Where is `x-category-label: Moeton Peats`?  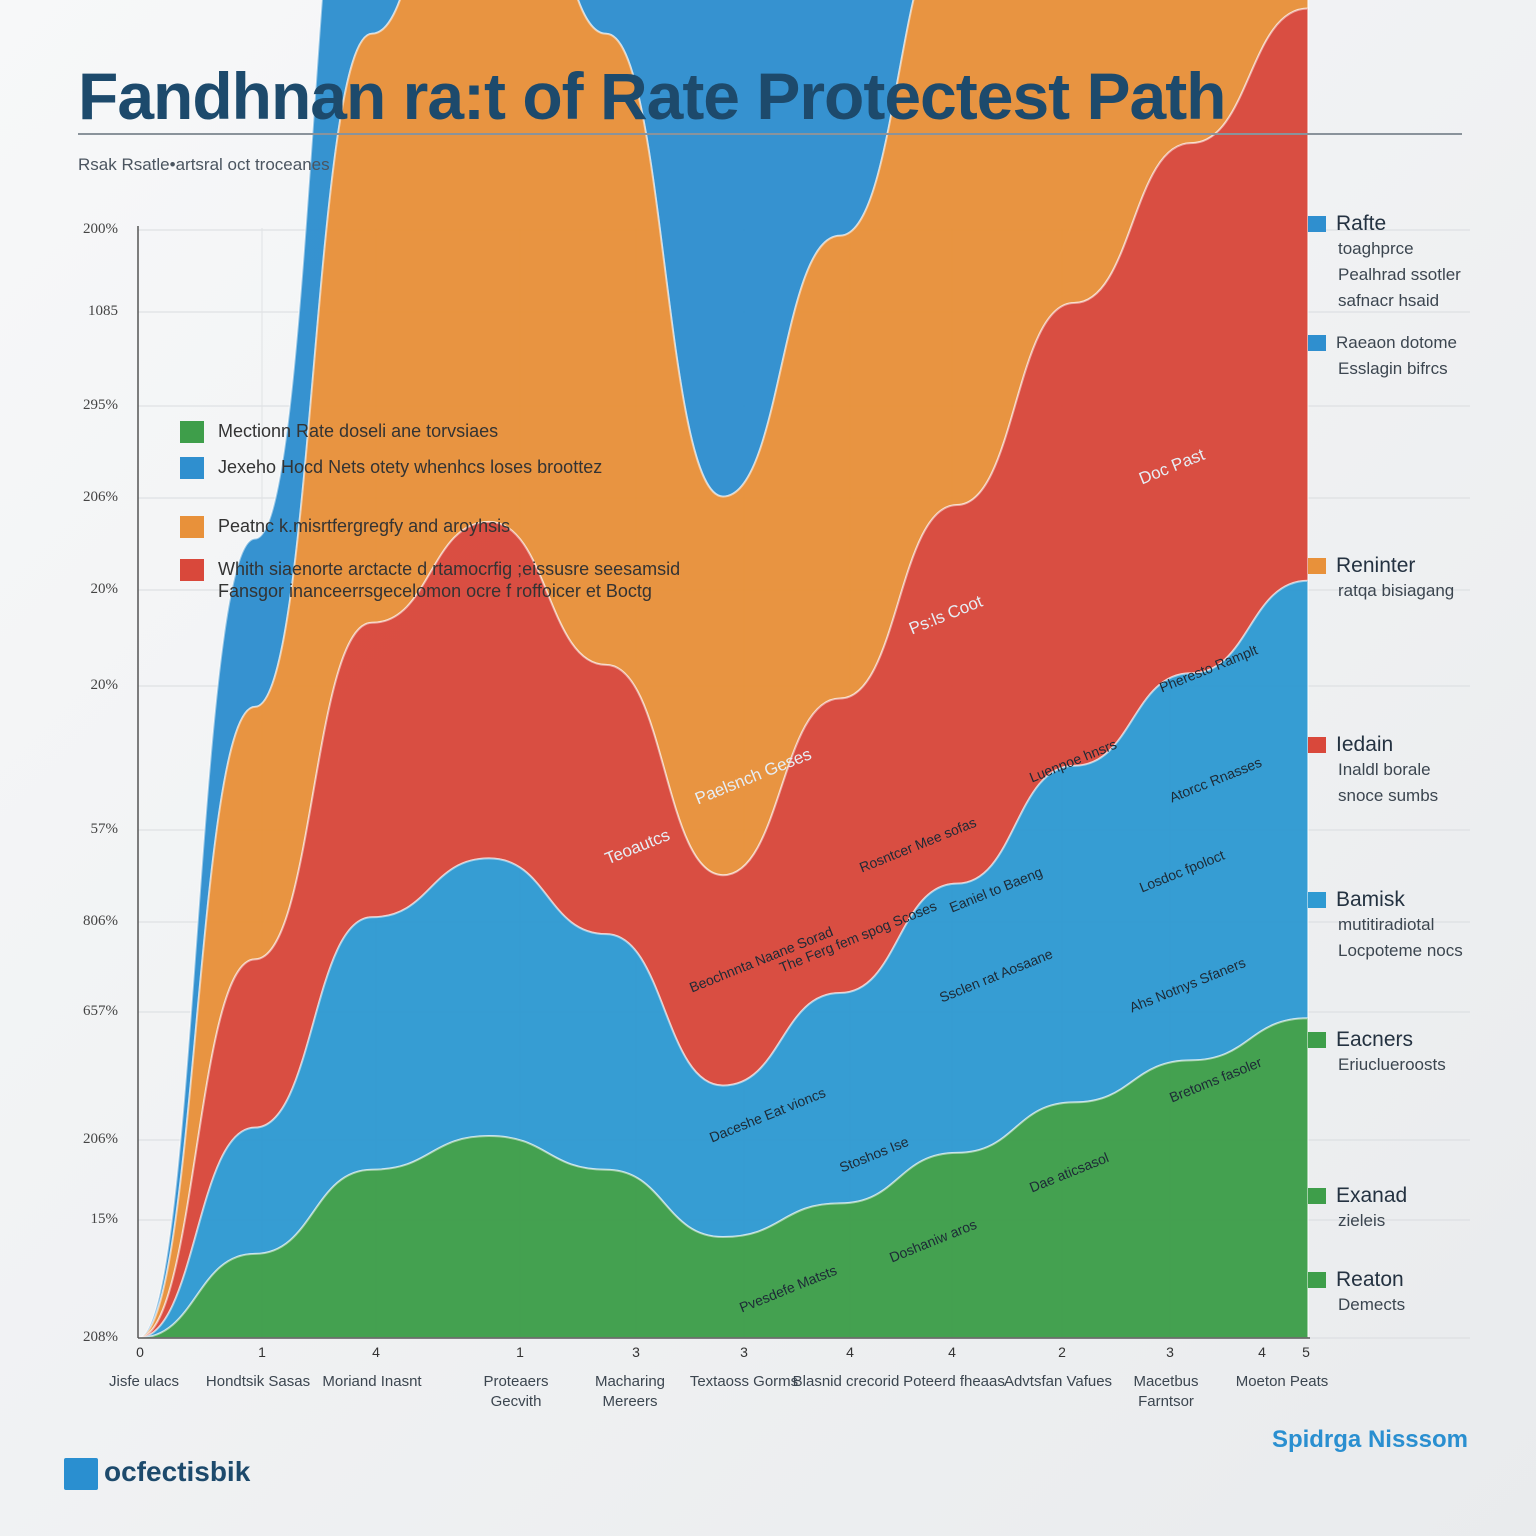
x-category-label: Moeton Peats is located at coordinates (1282, 1381).